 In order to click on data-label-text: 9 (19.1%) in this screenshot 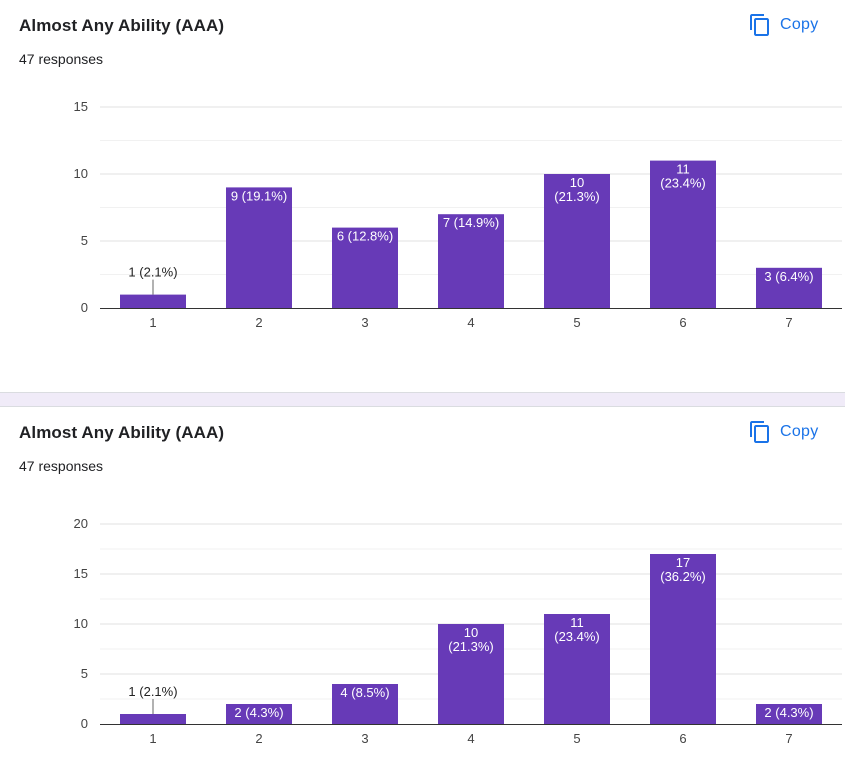, I will do `click(259, 195)`.